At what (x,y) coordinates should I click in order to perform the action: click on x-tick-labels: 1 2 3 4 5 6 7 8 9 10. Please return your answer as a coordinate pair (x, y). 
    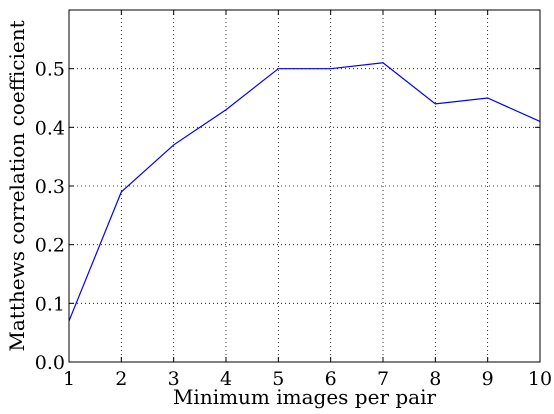
    Looking at the image, I should click on (307, 379).